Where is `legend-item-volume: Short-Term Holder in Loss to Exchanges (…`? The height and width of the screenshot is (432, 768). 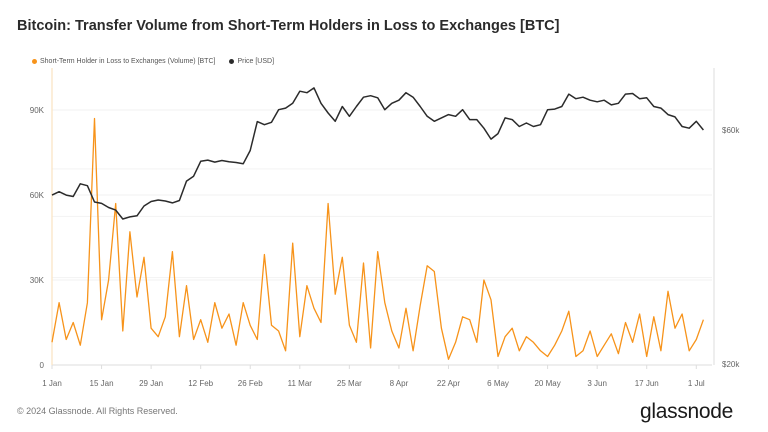
legend-item-volume: Short-Term Holder in Loss to Exchanges (… is located at coordinates (123, 61).